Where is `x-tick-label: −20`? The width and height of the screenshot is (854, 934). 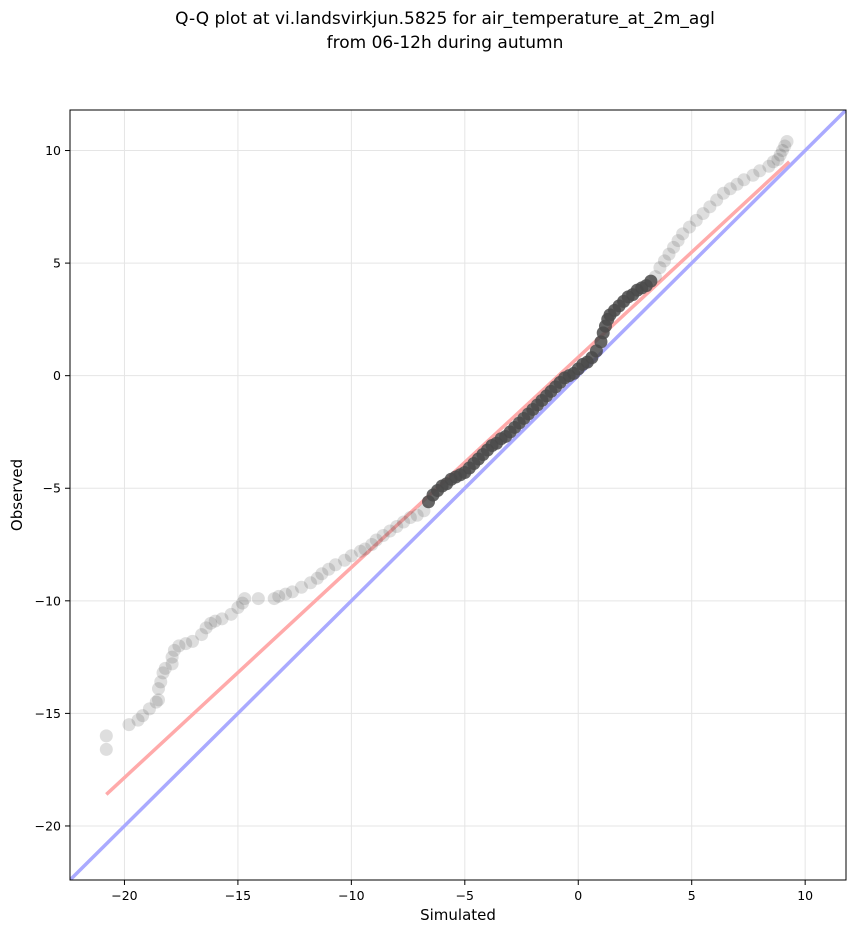
x-tick-label: −20 is located at coordinates (124, 895).